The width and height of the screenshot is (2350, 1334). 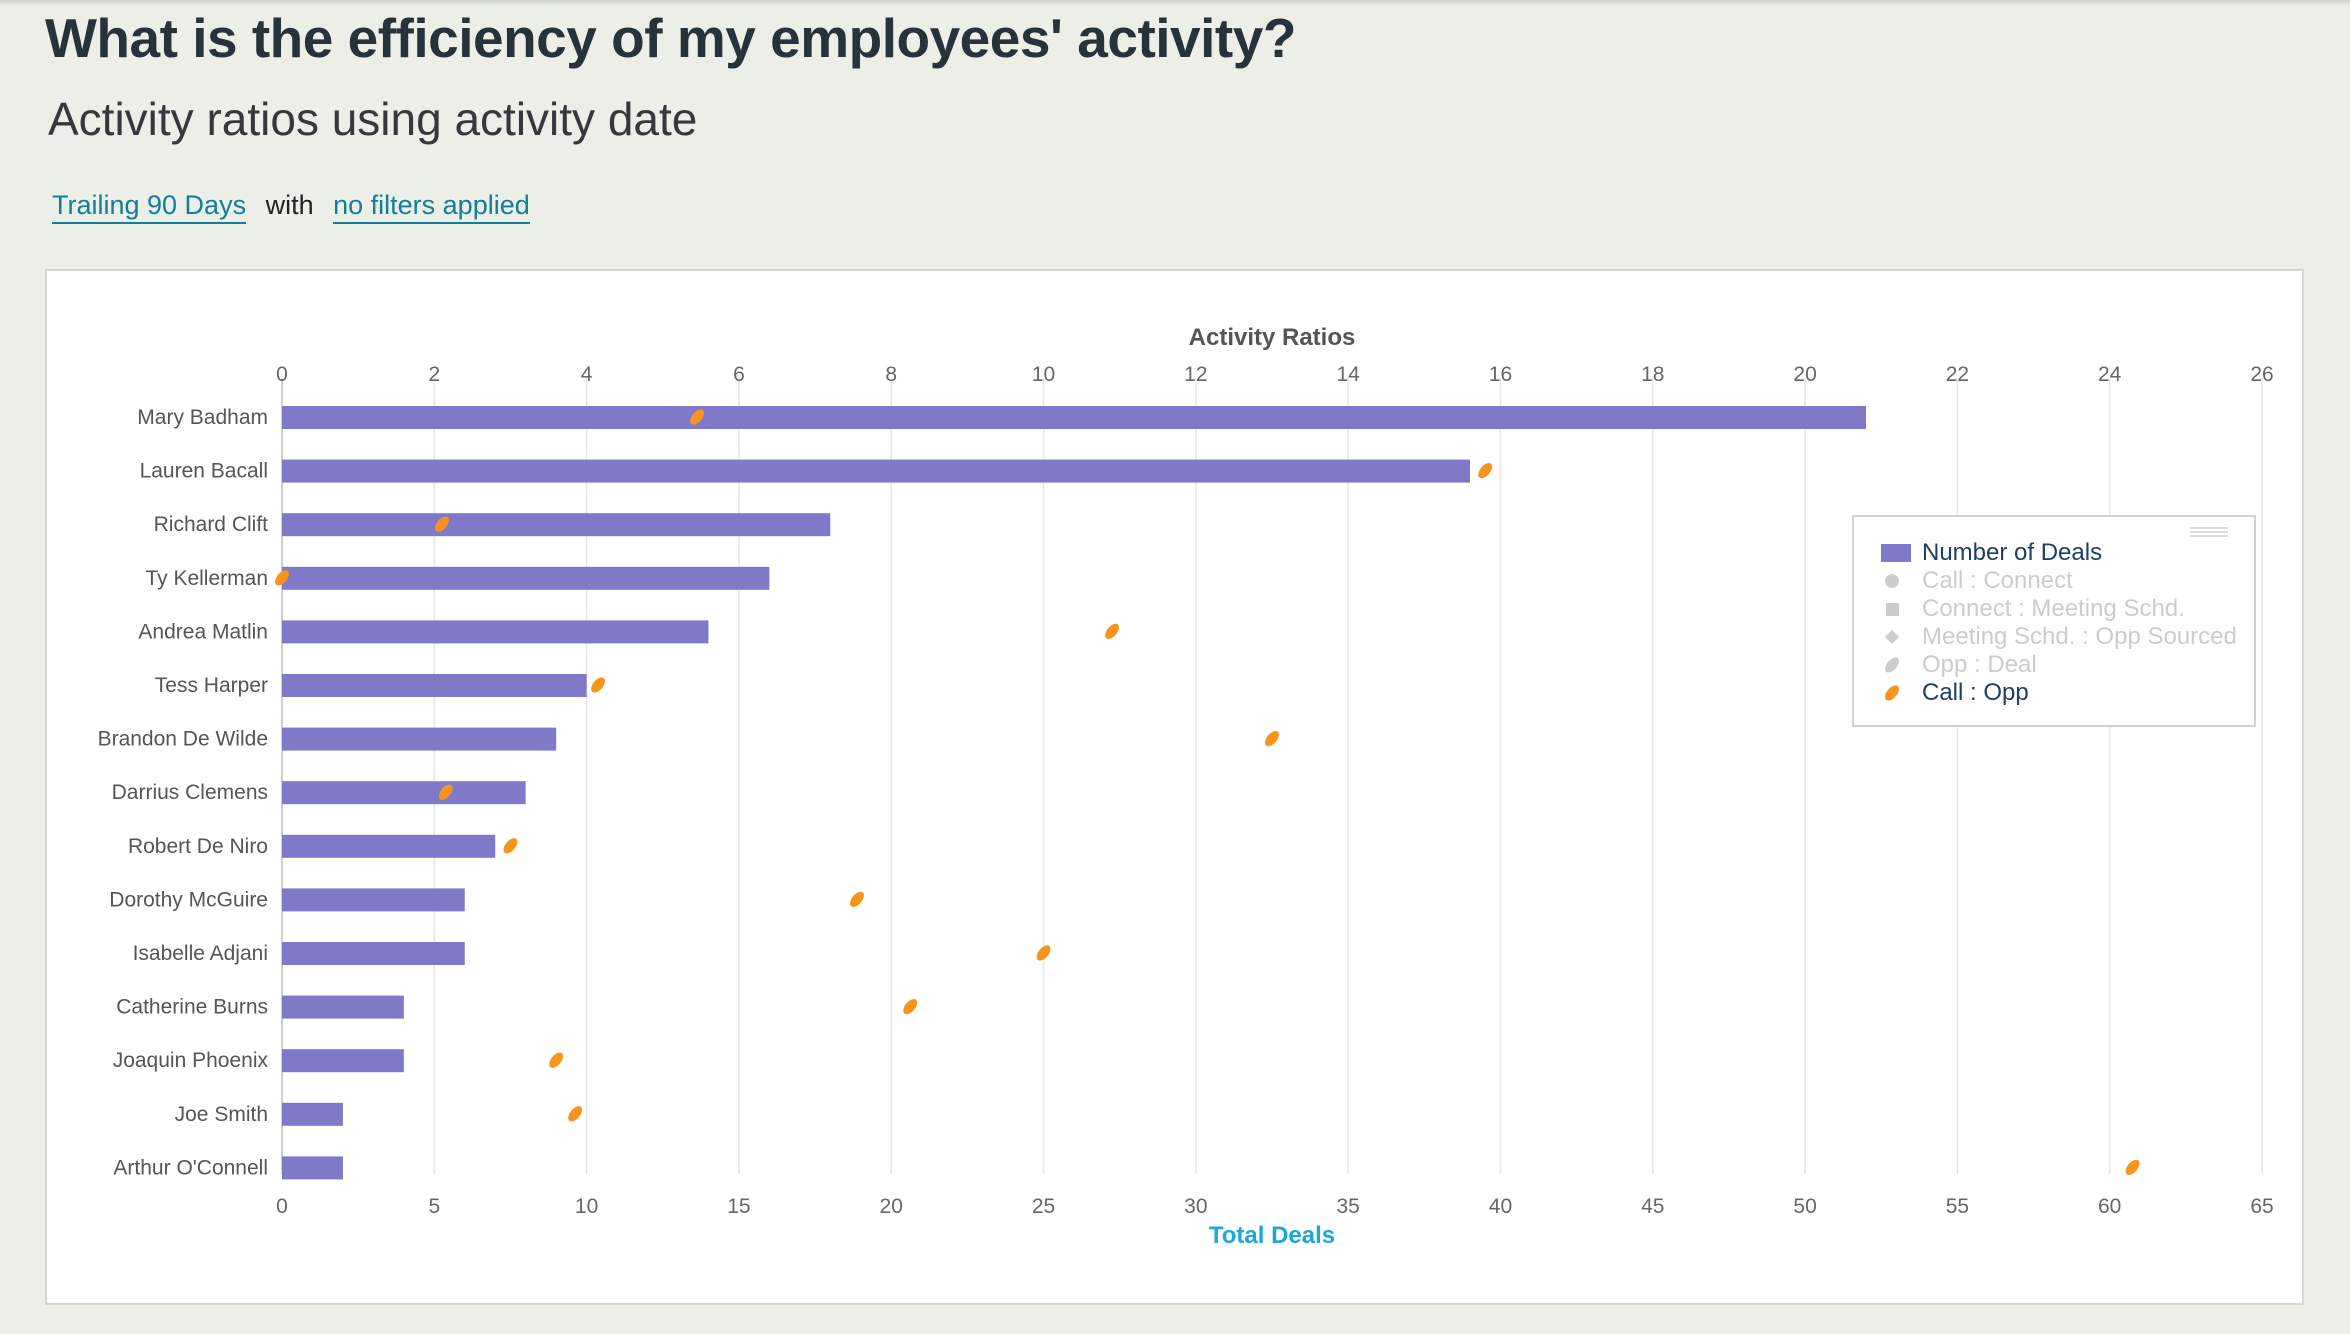 I want to click on legend-label: Connect : Meeting Schd., so click(x=2053, y=608).